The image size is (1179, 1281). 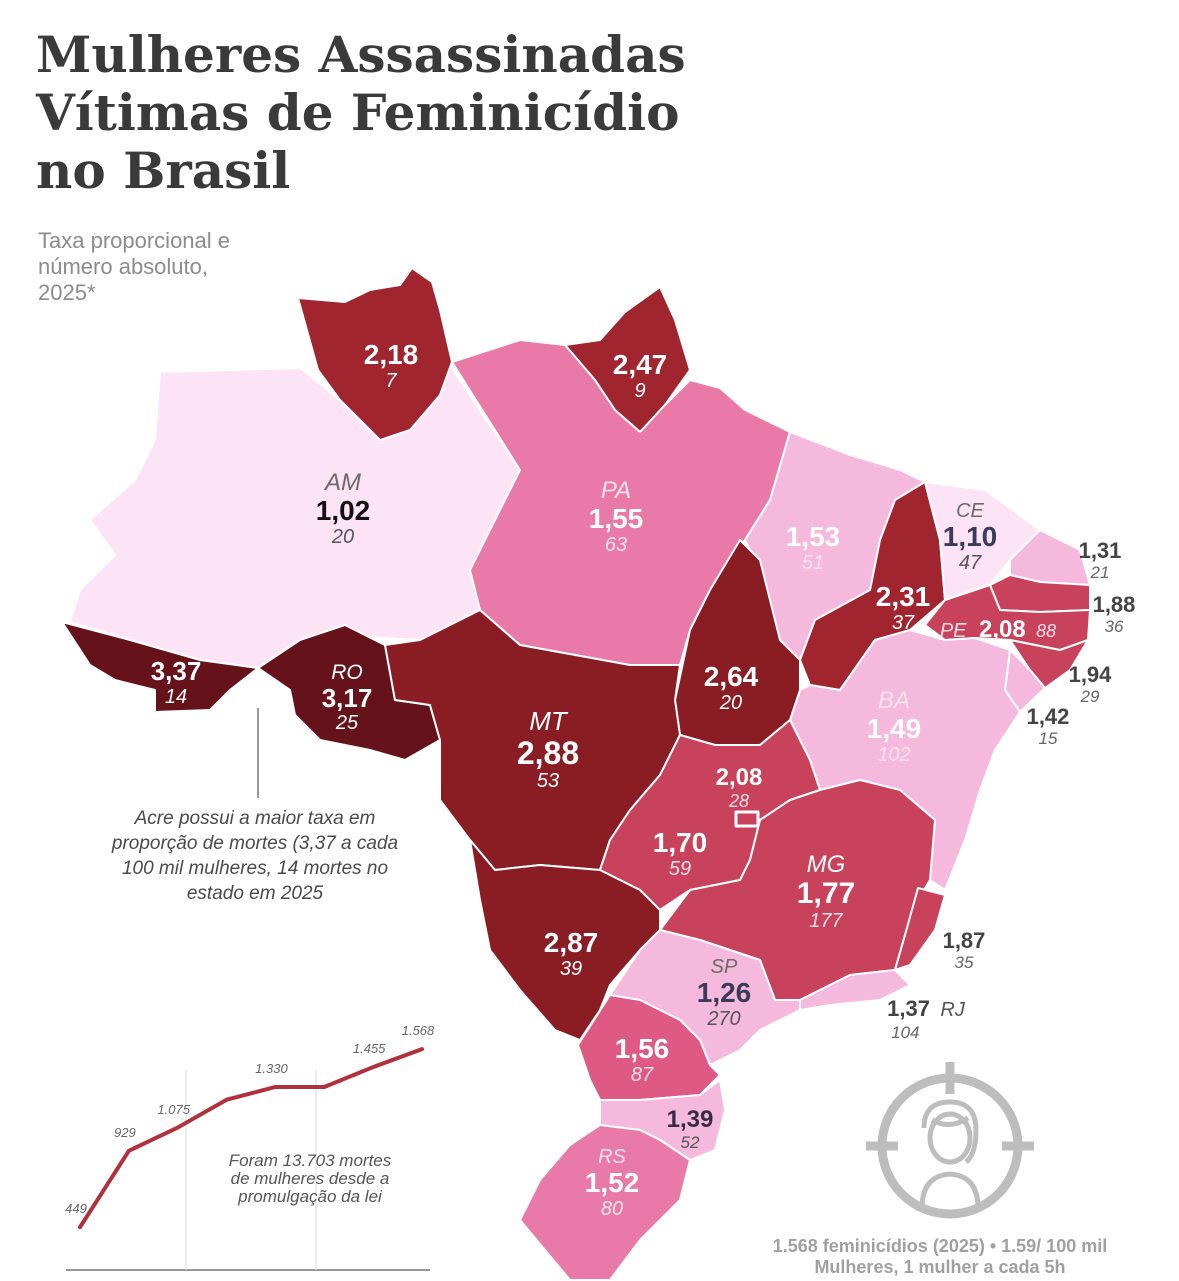 What do you see at coordinates (926, 1020) in the screenshot?
I see `label-rj: 1,37 RJ 104` at bounding box center [926, 1020].